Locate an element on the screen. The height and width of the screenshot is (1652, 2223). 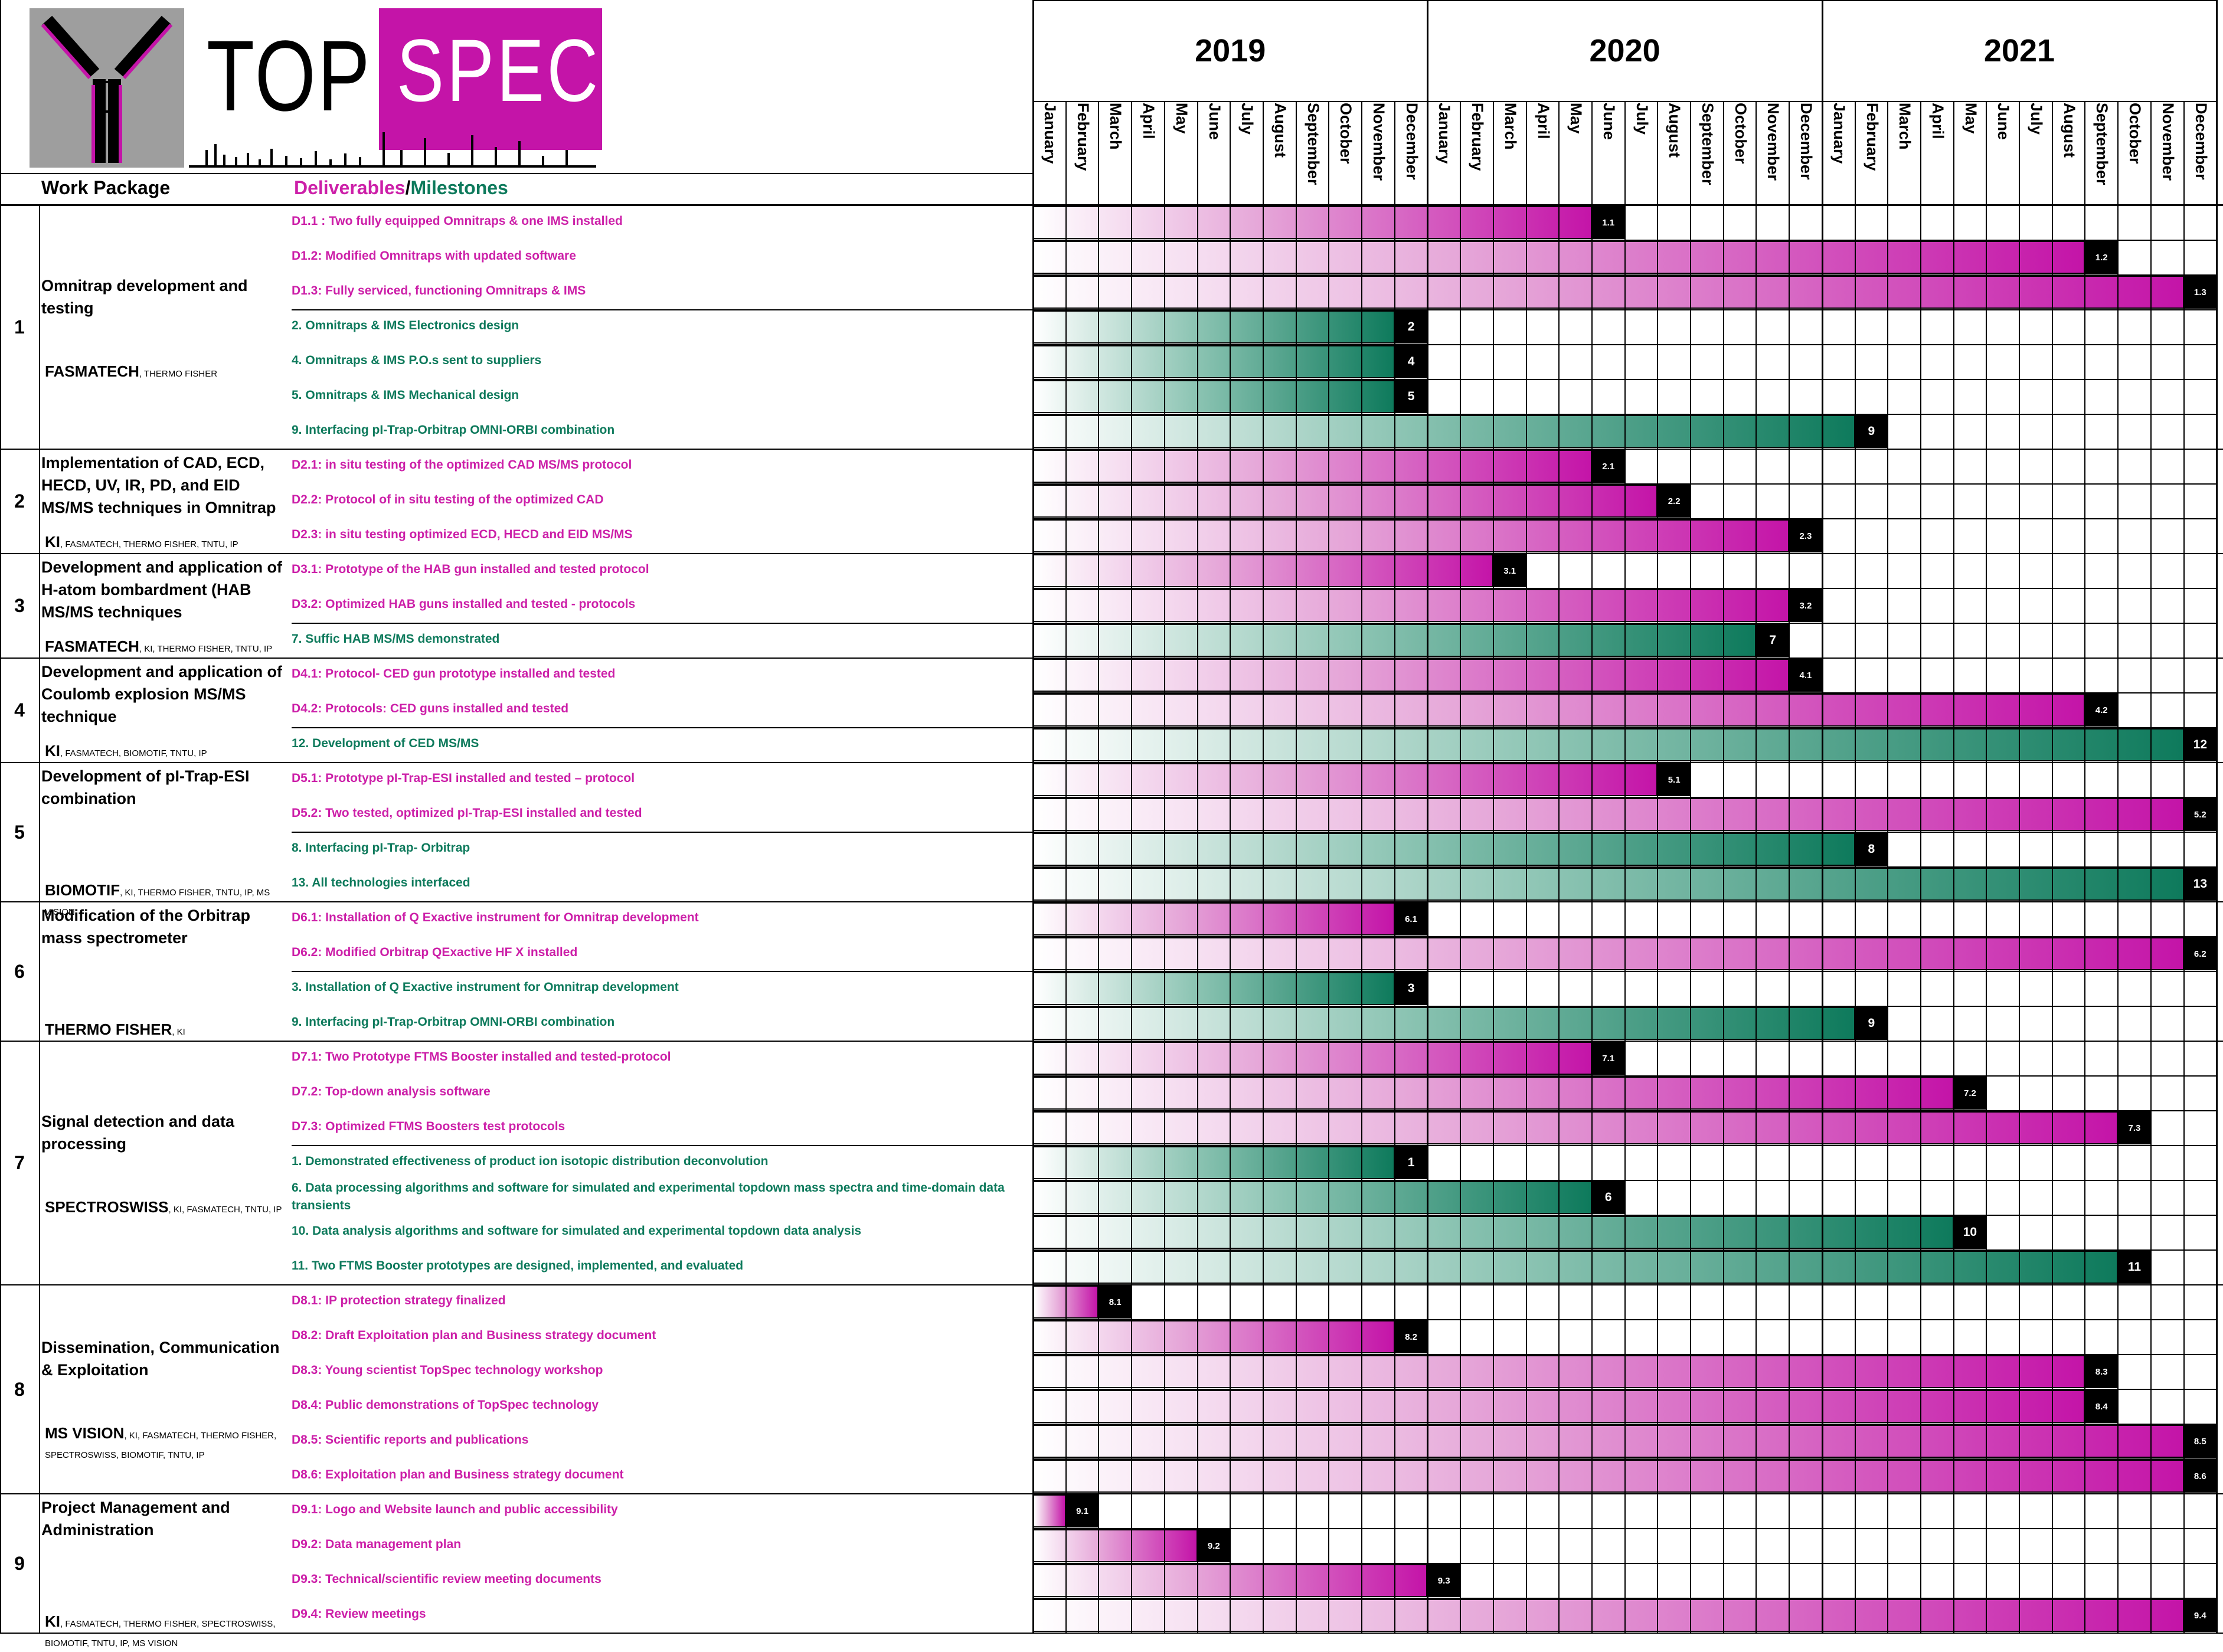
work-package-lead: SPECTROSWISS, KI, FASMATECH, TNTU, IP is located at coordinates (166, 1209).